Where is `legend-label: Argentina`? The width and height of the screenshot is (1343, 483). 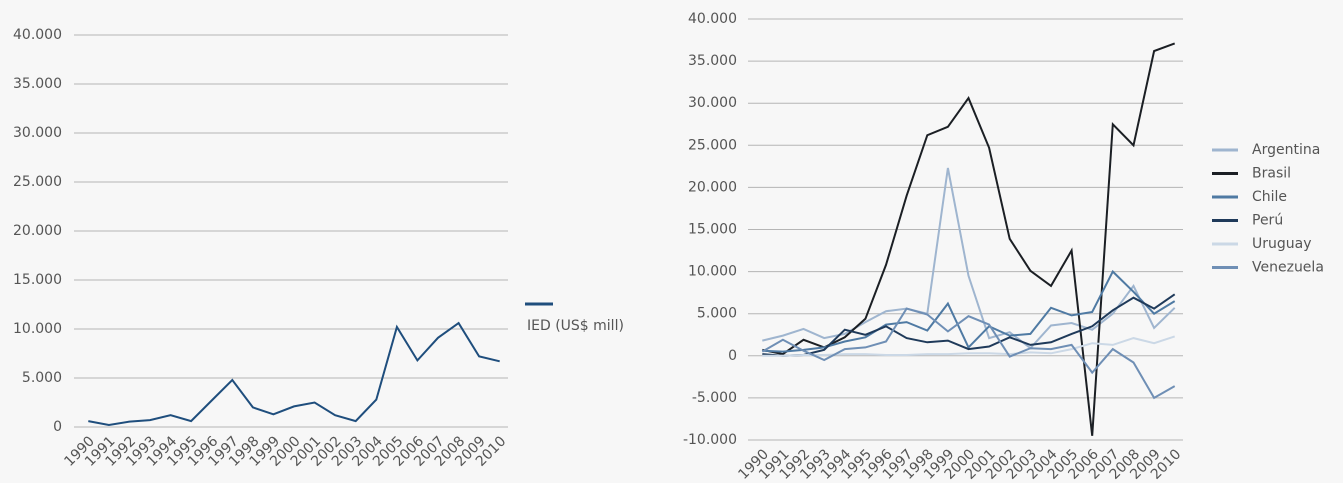 legend-label: Argentina is located at coordinates (1286, 150).